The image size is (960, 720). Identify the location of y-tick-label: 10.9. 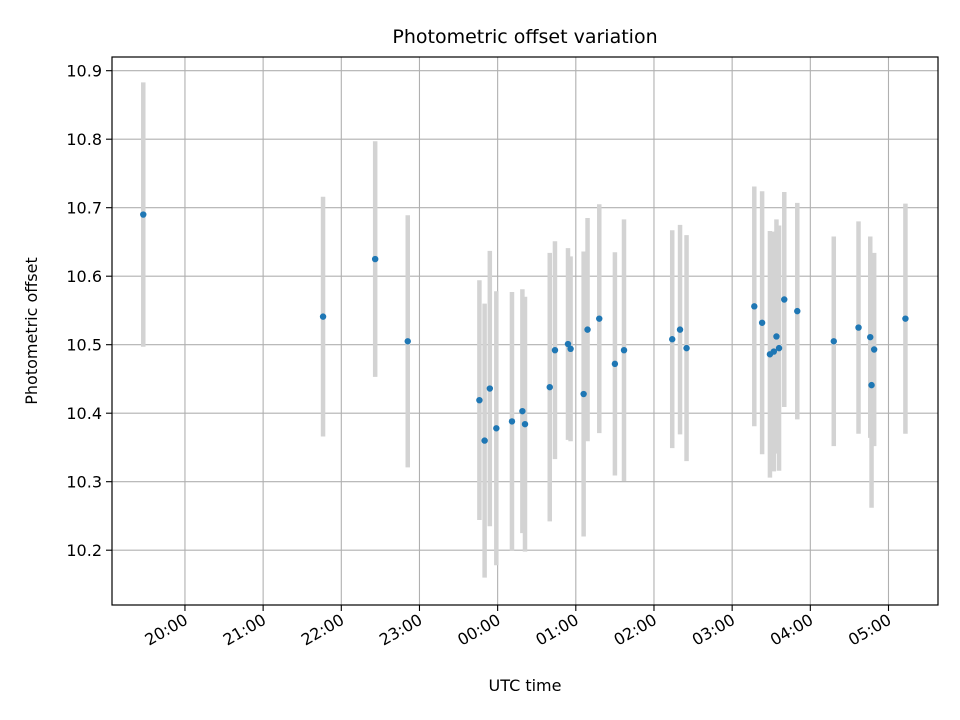
(84, 71).